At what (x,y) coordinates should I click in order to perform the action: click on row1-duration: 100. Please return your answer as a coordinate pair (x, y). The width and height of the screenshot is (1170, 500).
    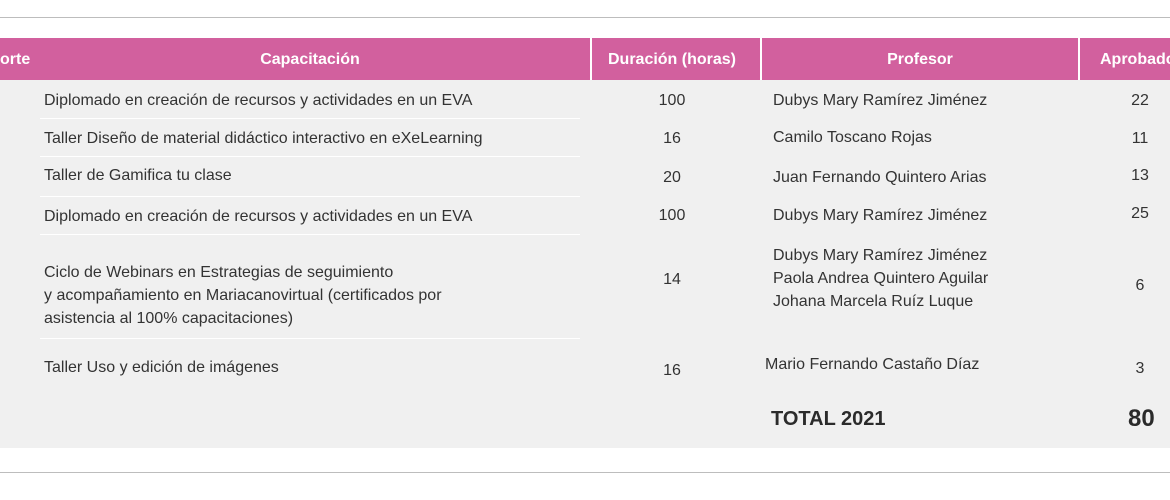
    Looking at the image, I should click on (672, 100).